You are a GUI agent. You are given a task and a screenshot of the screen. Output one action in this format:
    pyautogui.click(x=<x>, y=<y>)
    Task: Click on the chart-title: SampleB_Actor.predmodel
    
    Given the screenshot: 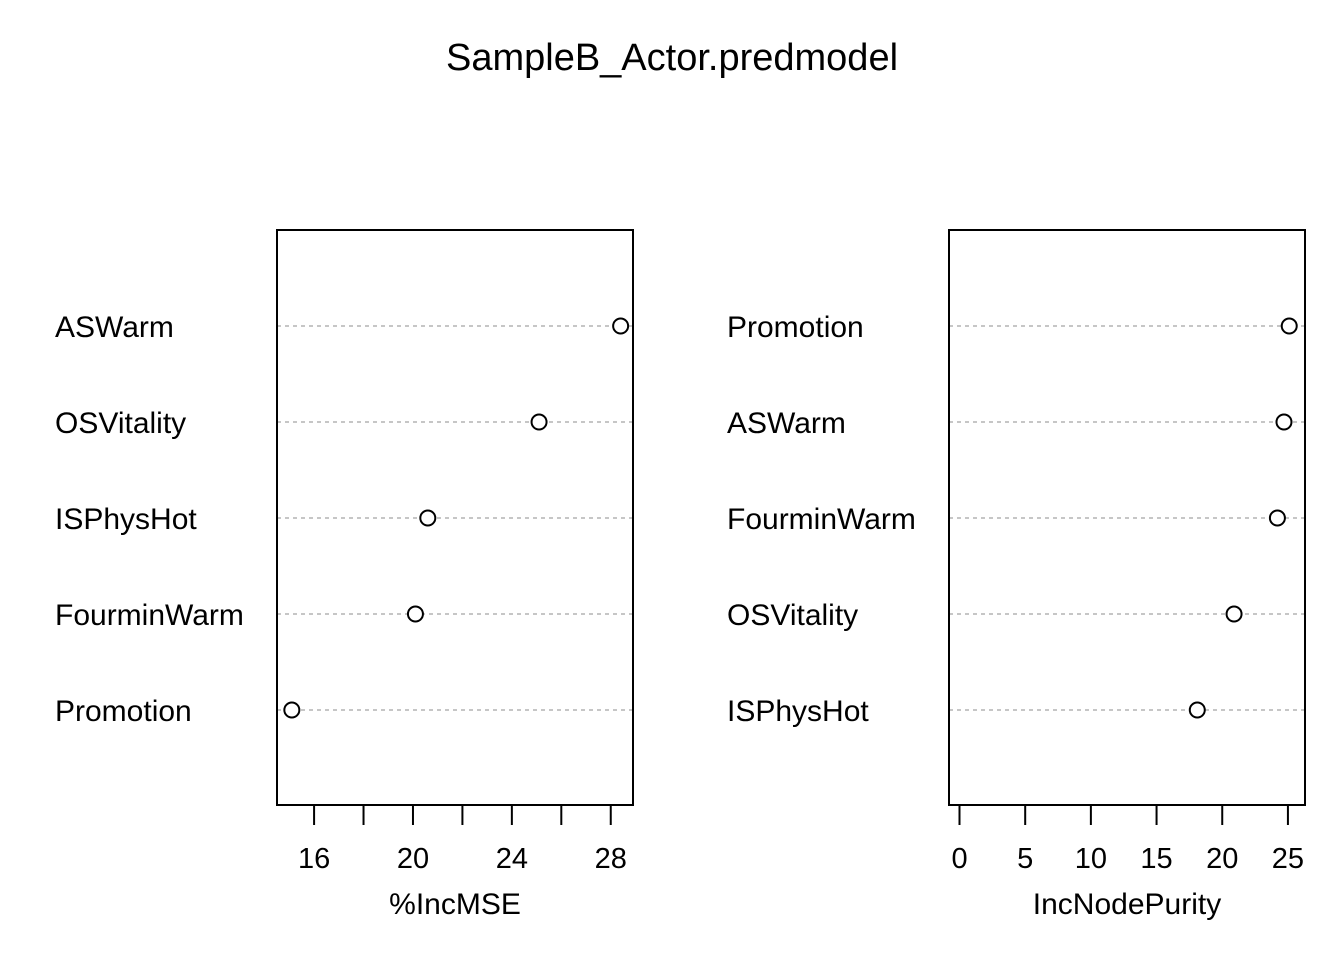 What is the action you would take?
    pyautogui.click(x=672, y=58)
    